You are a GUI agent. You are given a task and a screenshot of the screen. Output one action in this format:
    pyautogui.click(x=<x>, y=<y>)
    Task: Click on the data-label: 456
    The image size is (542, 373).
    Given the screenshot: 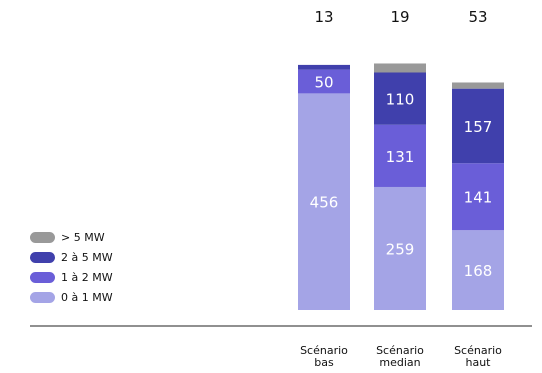 What is the action you would take?
    pyautogui.click(x=324, y=203)
    